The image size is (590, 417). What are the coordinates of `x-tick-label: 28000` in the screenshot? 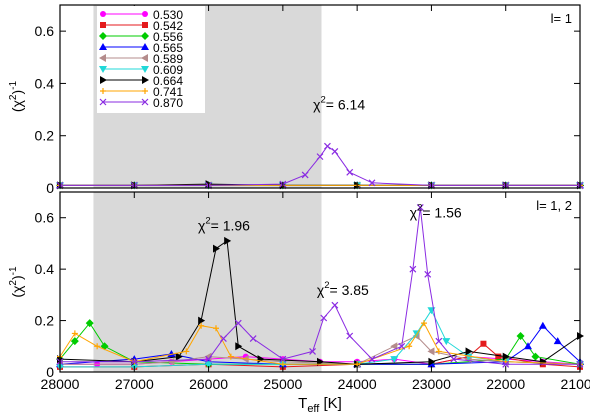 It's located at (60, 384).